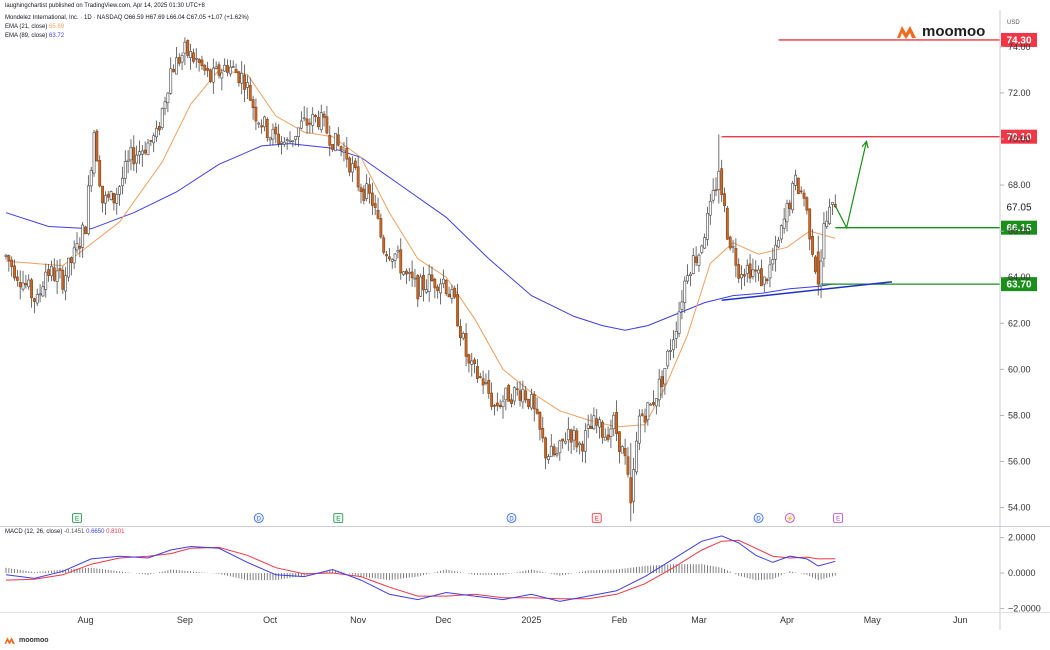 Image resolution: width=1050 pixels, height=650 pixels. Describe the element at coordinates (1024, 608) in the screenshot. I see `macd-tick-label: −2.0000` at that location.